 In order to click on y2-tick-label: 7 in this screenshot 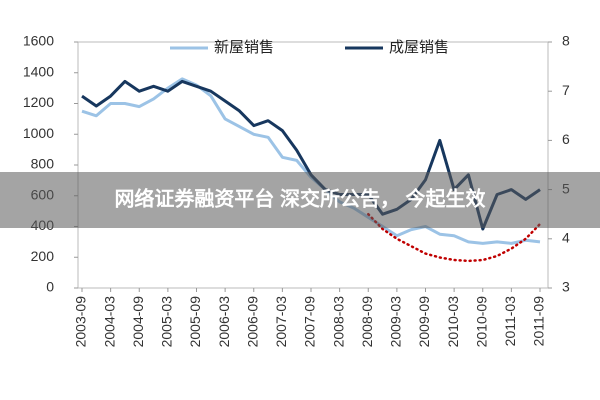, I will do `click(566, 90)`.